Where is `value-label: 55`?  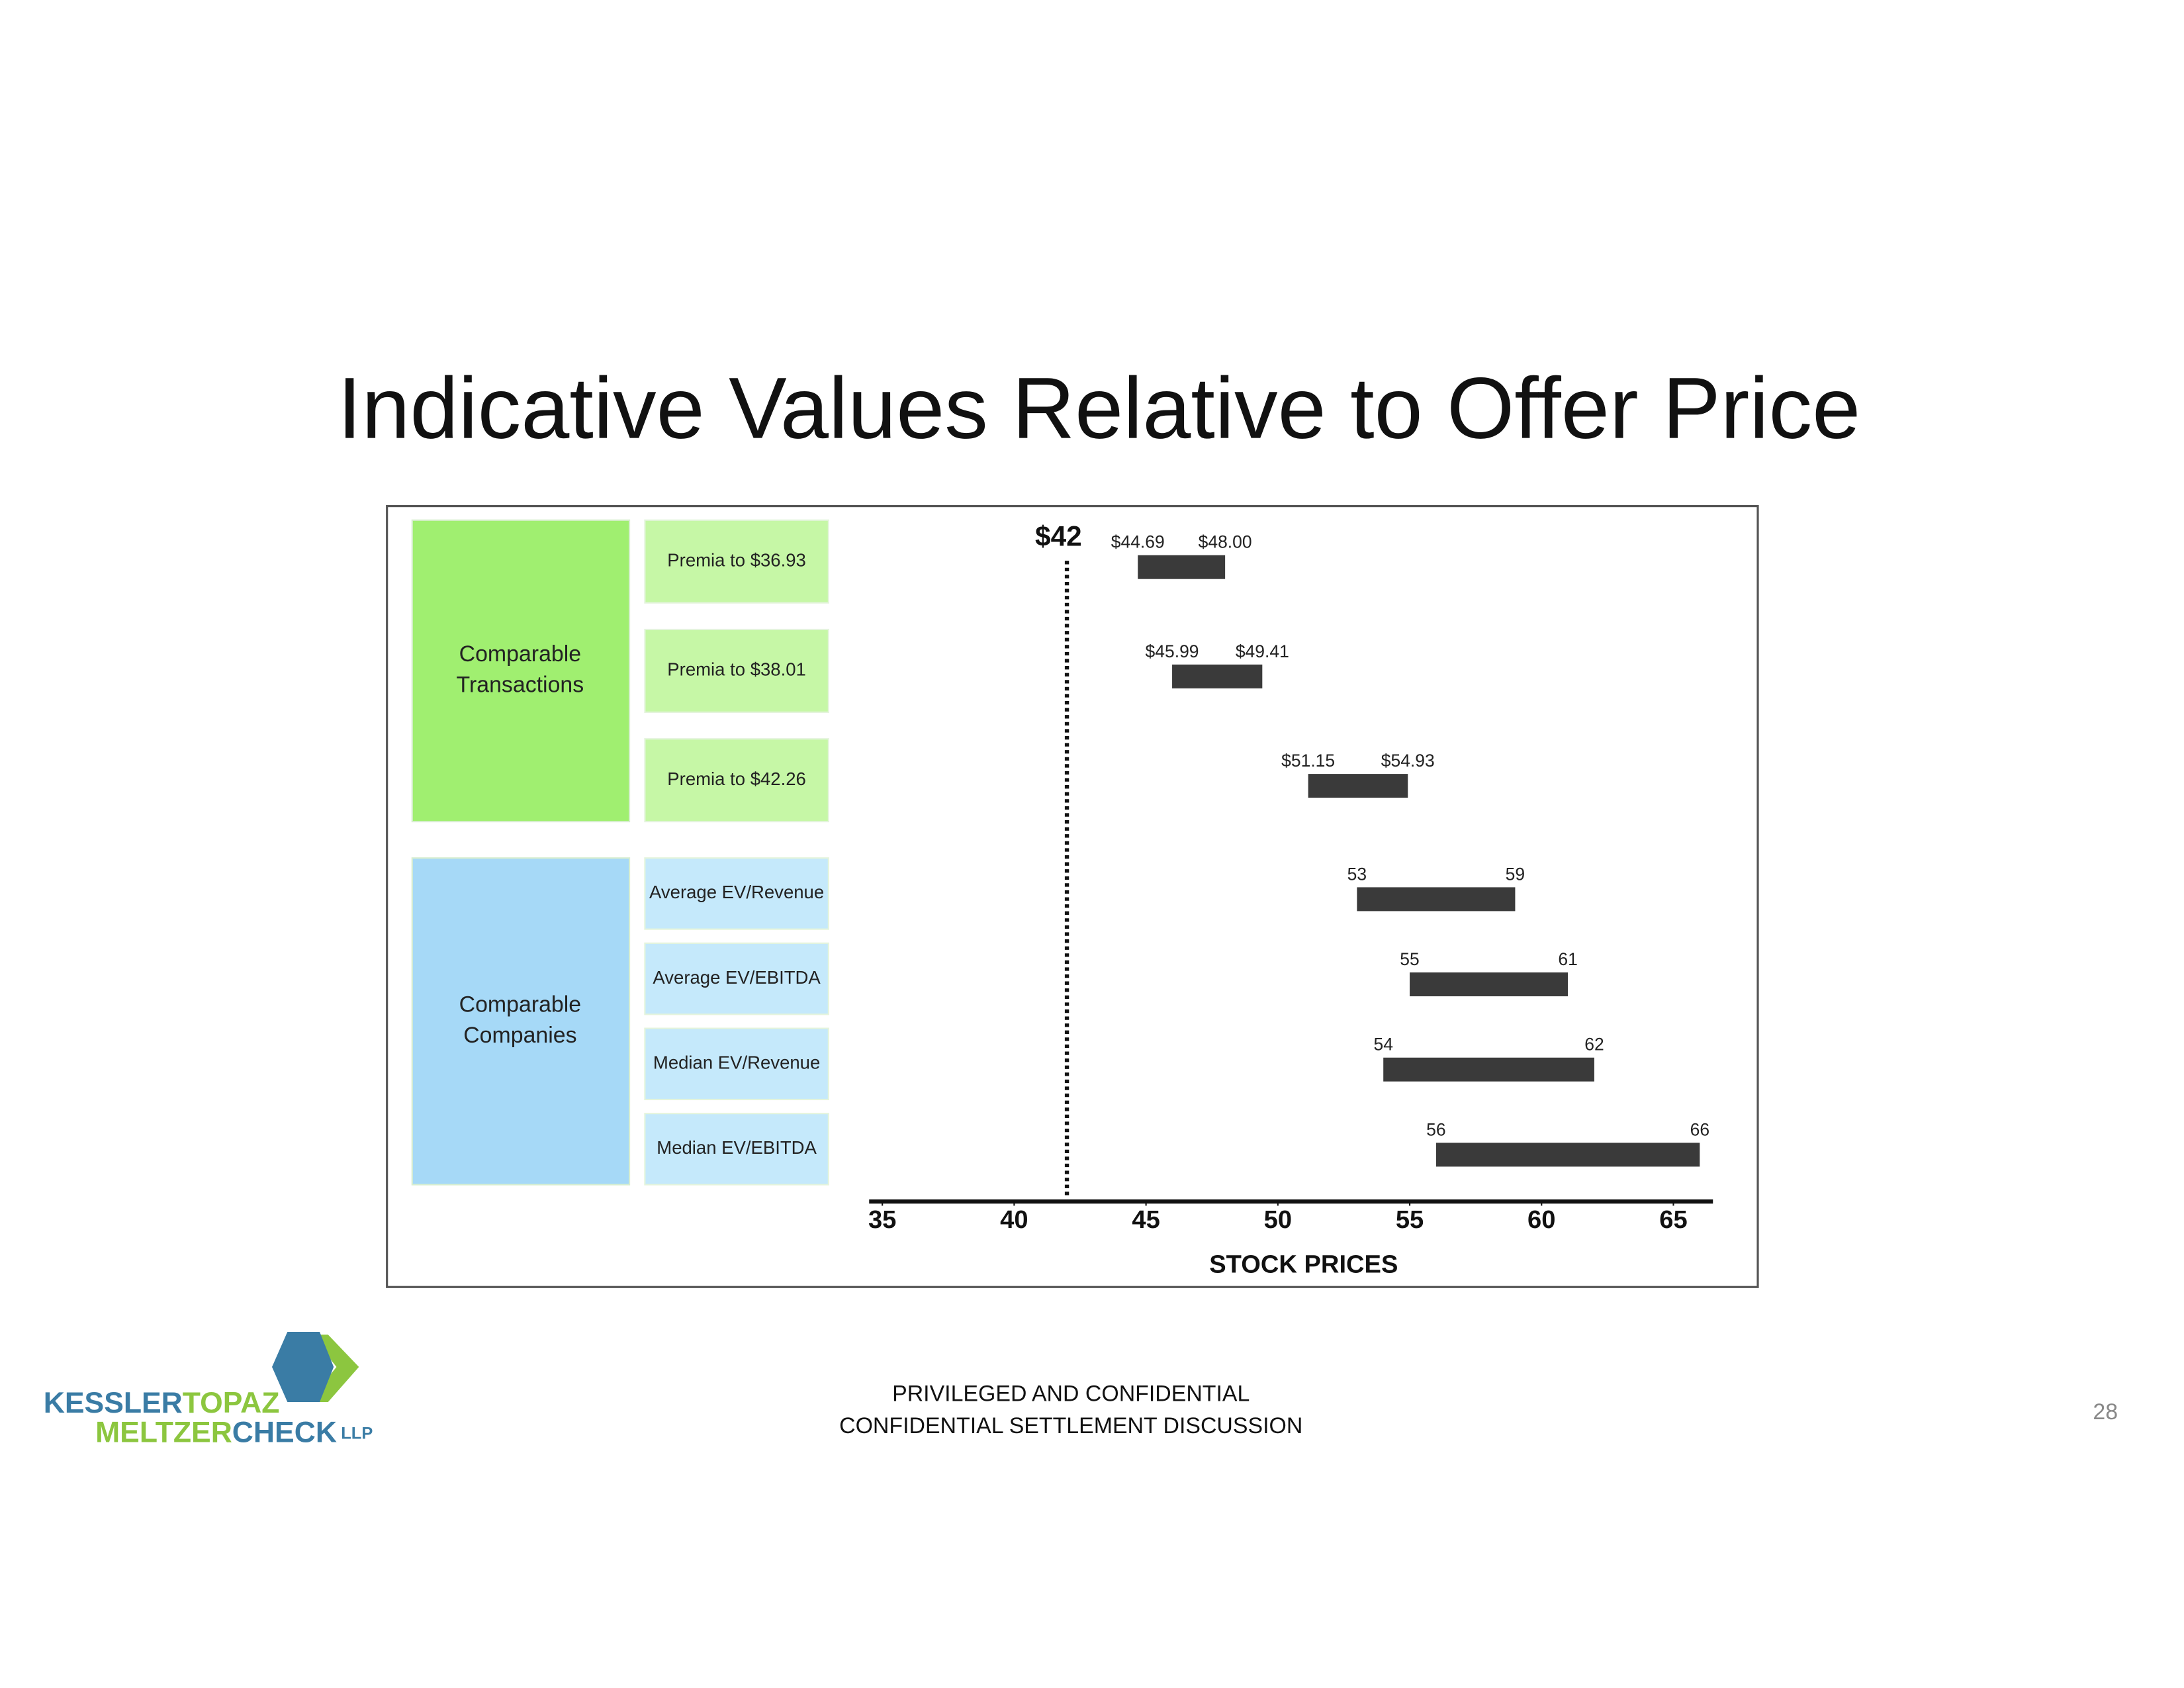 value-label: 55 is located at coordinates (1410, 959).